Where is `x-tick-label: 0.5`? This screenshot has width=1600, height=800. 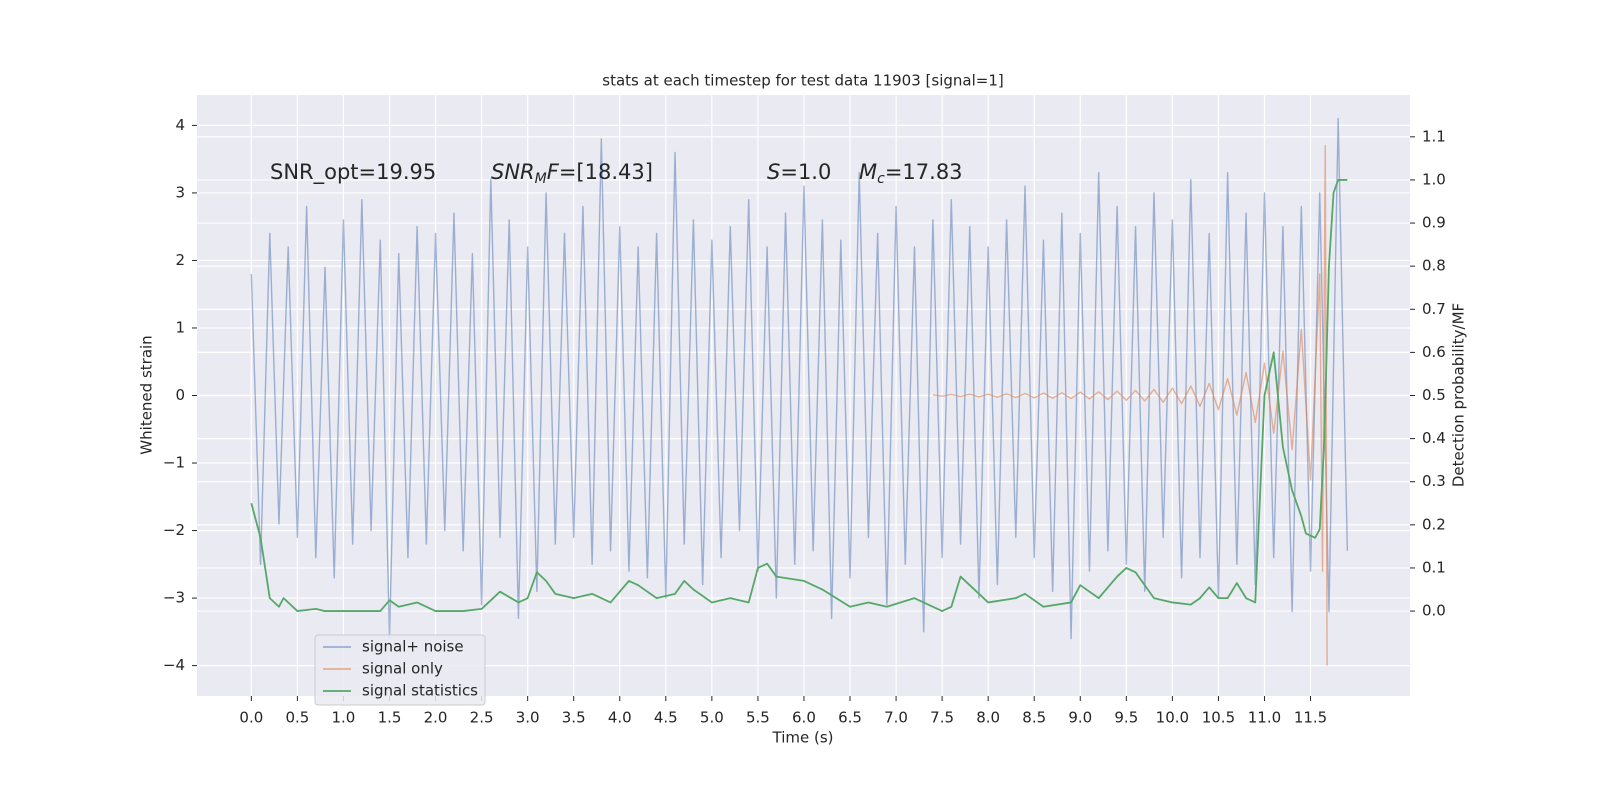
x-tick-label: 0.5 is located at coordinates (297, 718).